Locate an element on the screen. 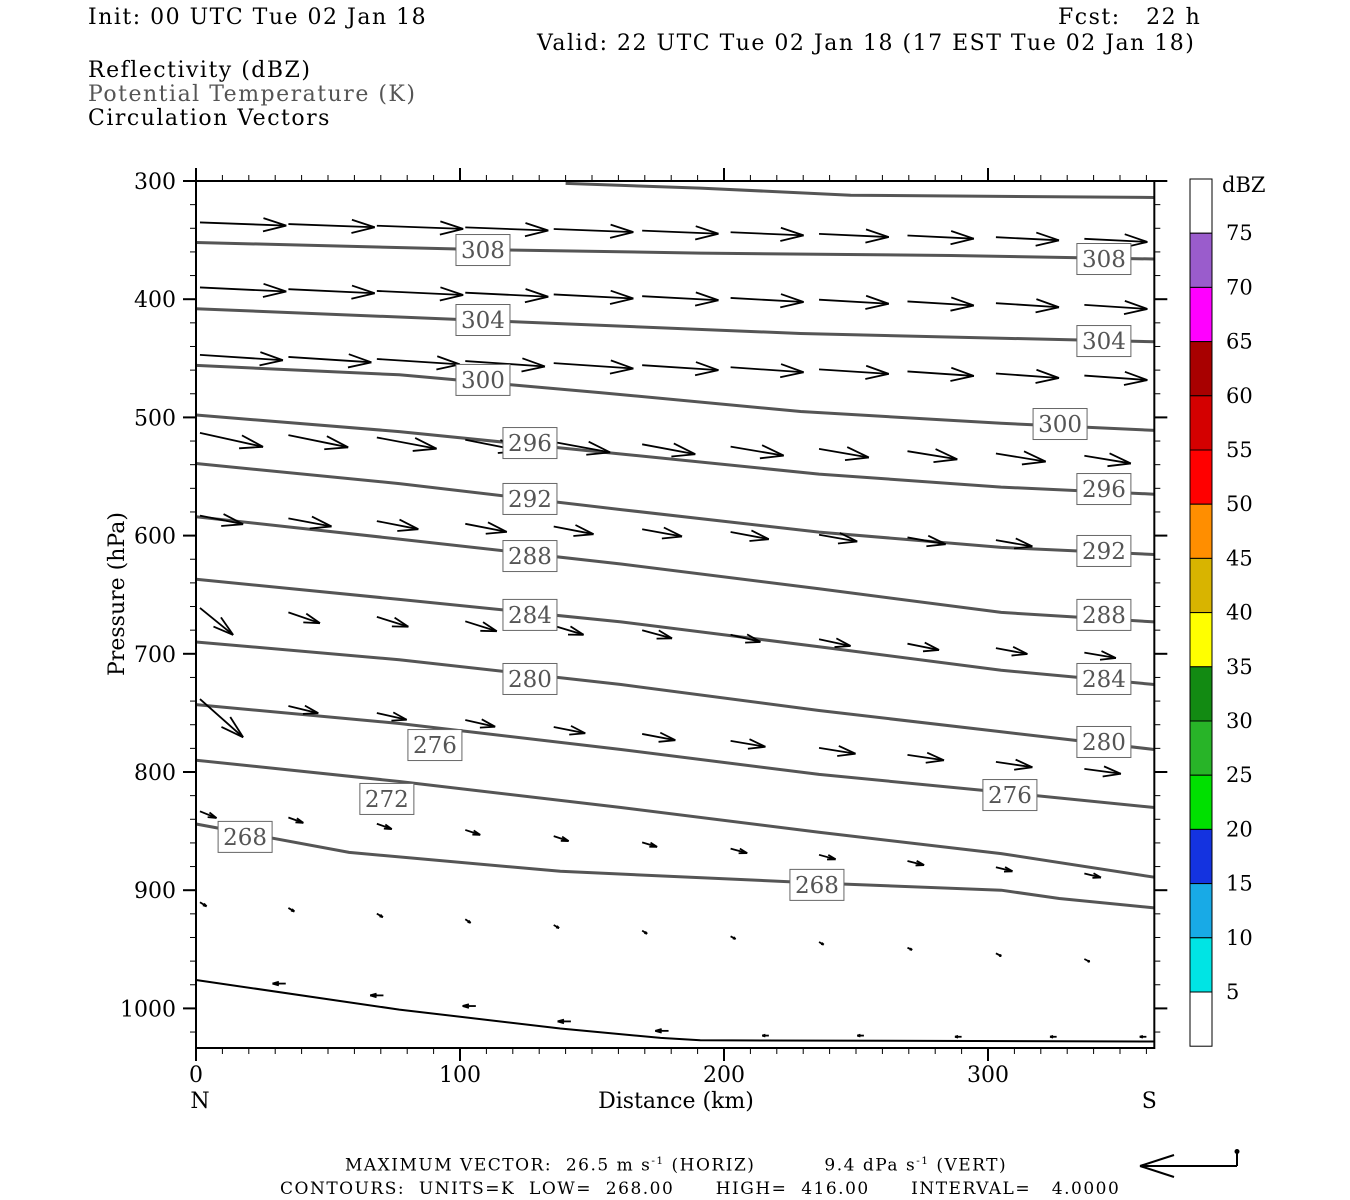 This screenshot has height=1200, width=1350. theta-contour-label: 280 is located at coordinates (530, 680).